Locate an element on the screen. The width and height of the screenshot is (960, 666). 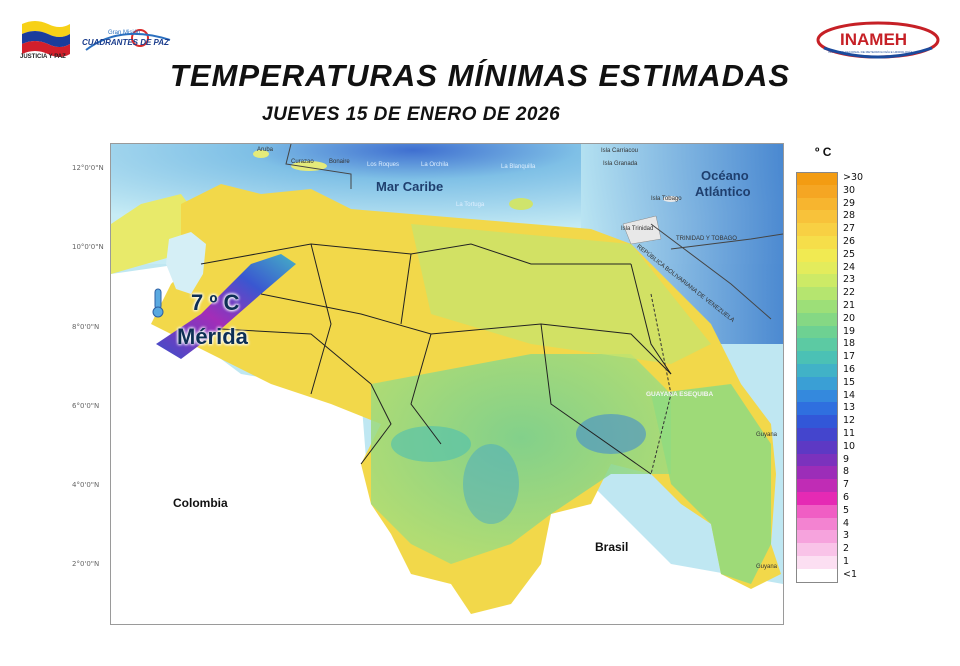
cuadrantes-de-paz-text: CUADRANTES DE PAZ is located at coordinates (125, 42).